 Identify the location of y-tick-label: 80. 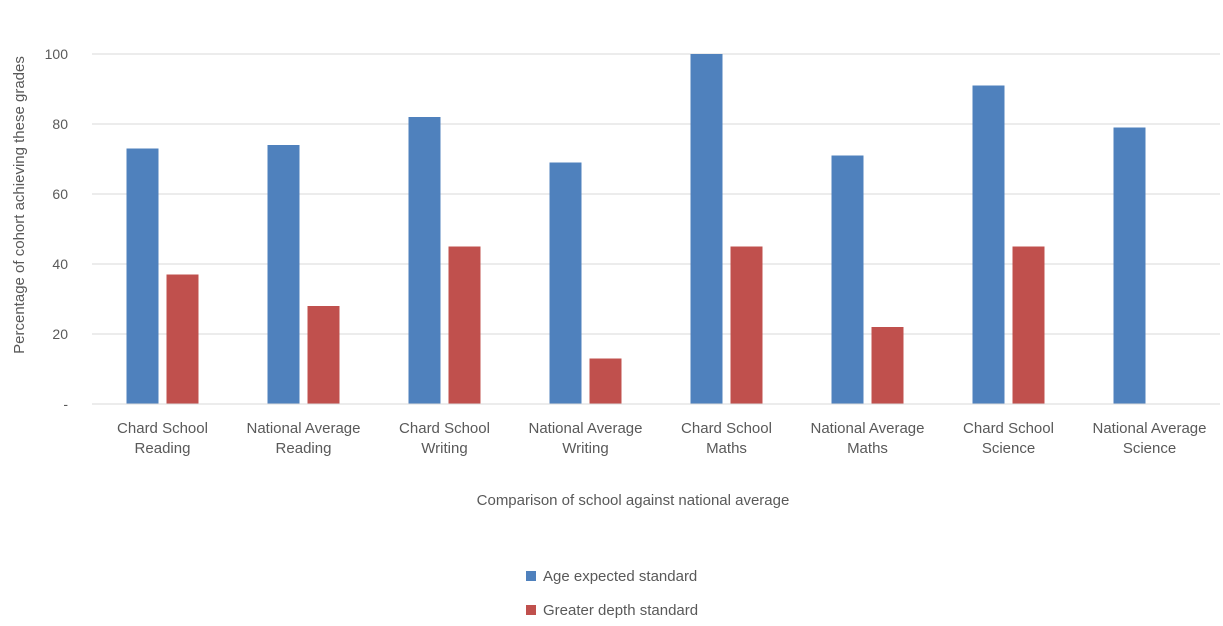
(60, 124).